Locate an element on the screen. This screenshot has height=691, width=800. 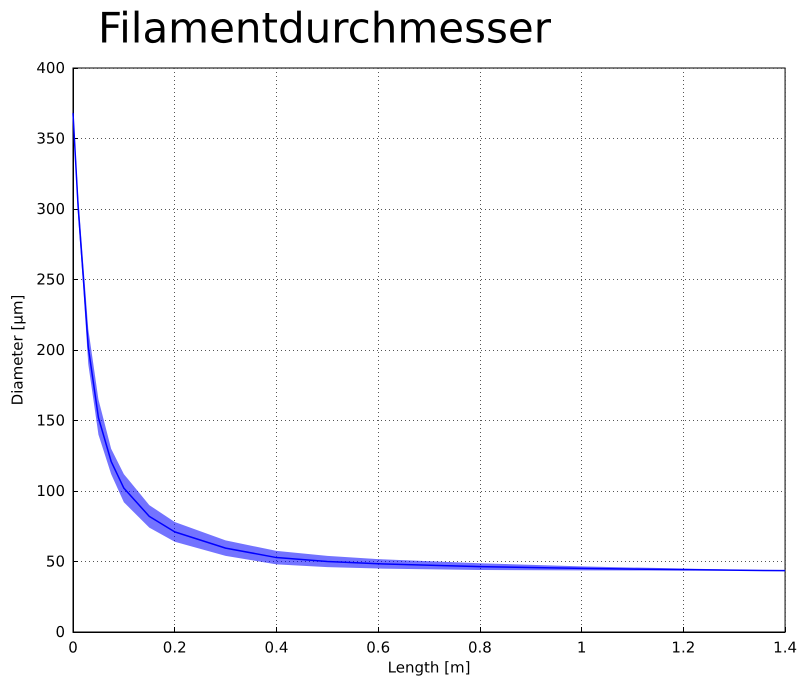
y-tick-label: 400 is located at coordinates (50, 68).